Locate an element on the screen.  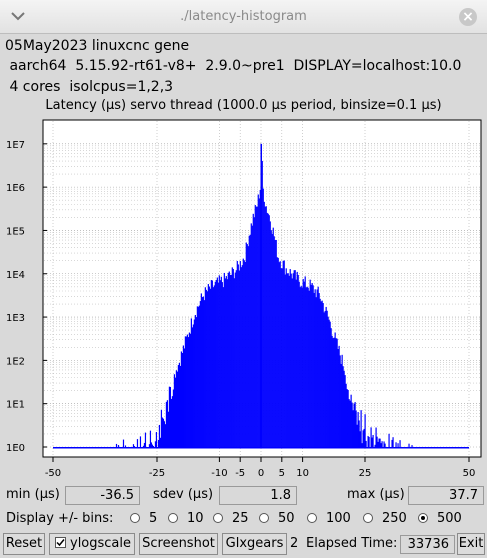
glxgears-button: Glxgears is located at coordinates (254, 544).